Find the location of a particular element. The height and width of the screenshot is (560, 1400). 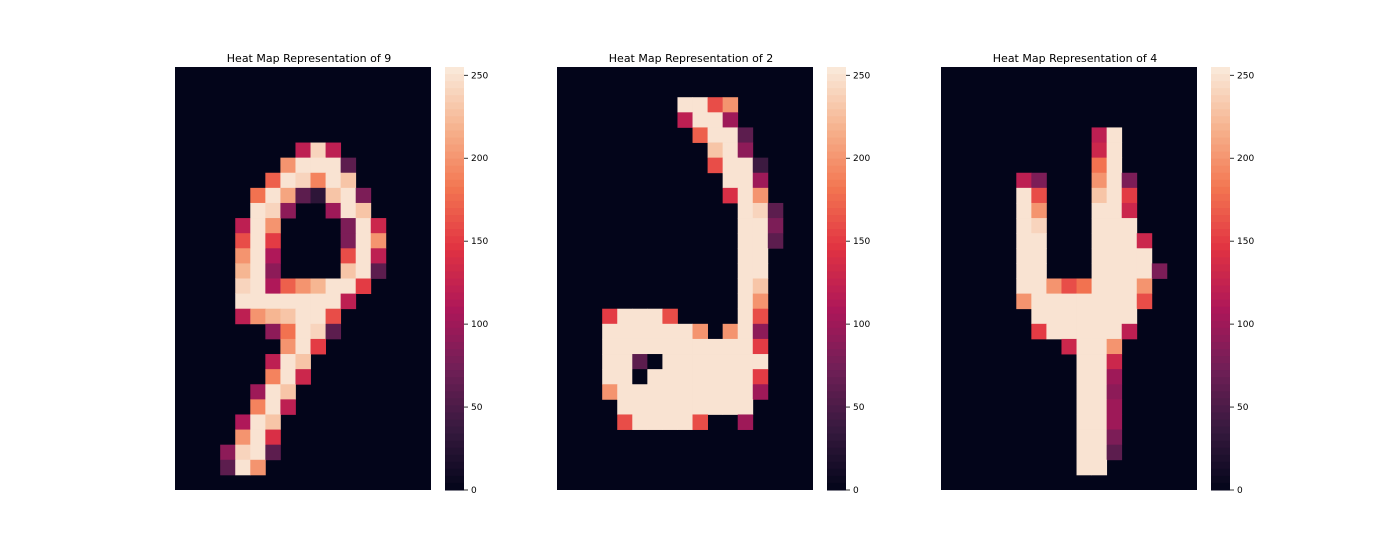

colorbar-tick-label: 100 is located at coordinates (861, 325).